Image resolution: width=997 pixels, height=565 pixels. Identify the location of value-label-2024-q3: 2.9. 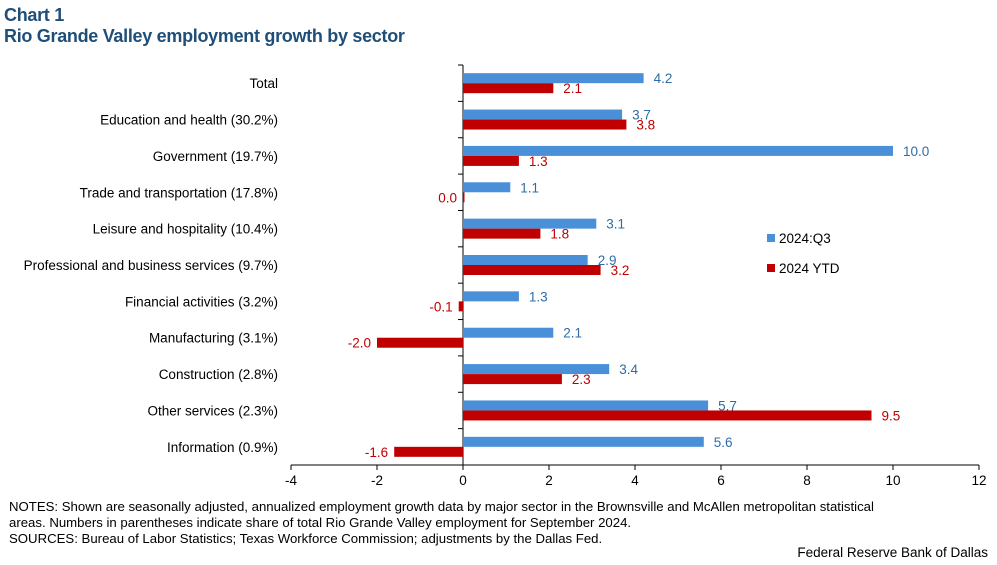
(607, 260).